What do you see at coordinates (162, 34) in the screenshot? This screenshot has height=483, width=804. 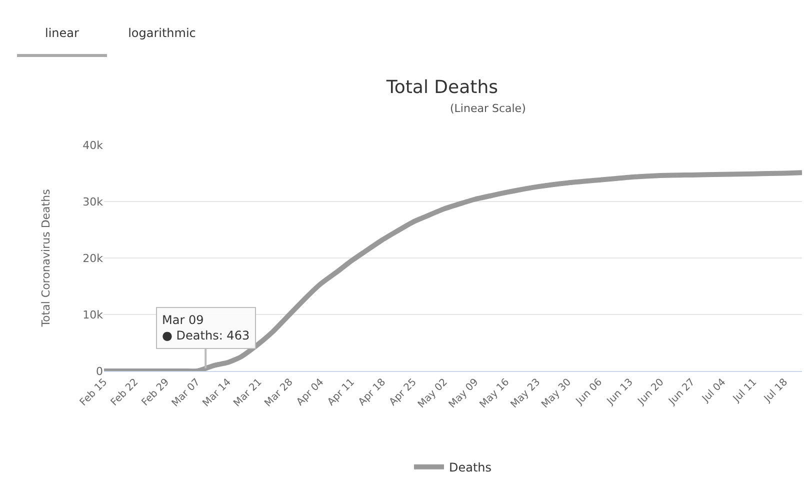 I see `text: logarithmic` at bounding box center [162, 34].